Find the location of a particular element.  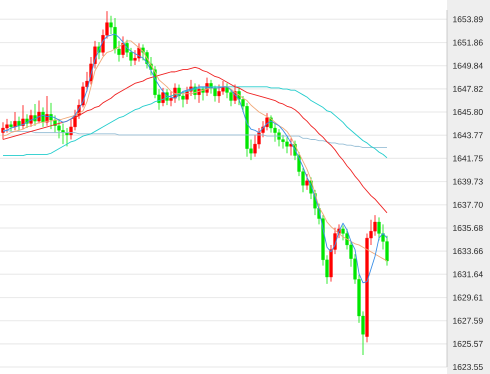

y-tick-label: 1625.57 is located at coordinates (468, 343).